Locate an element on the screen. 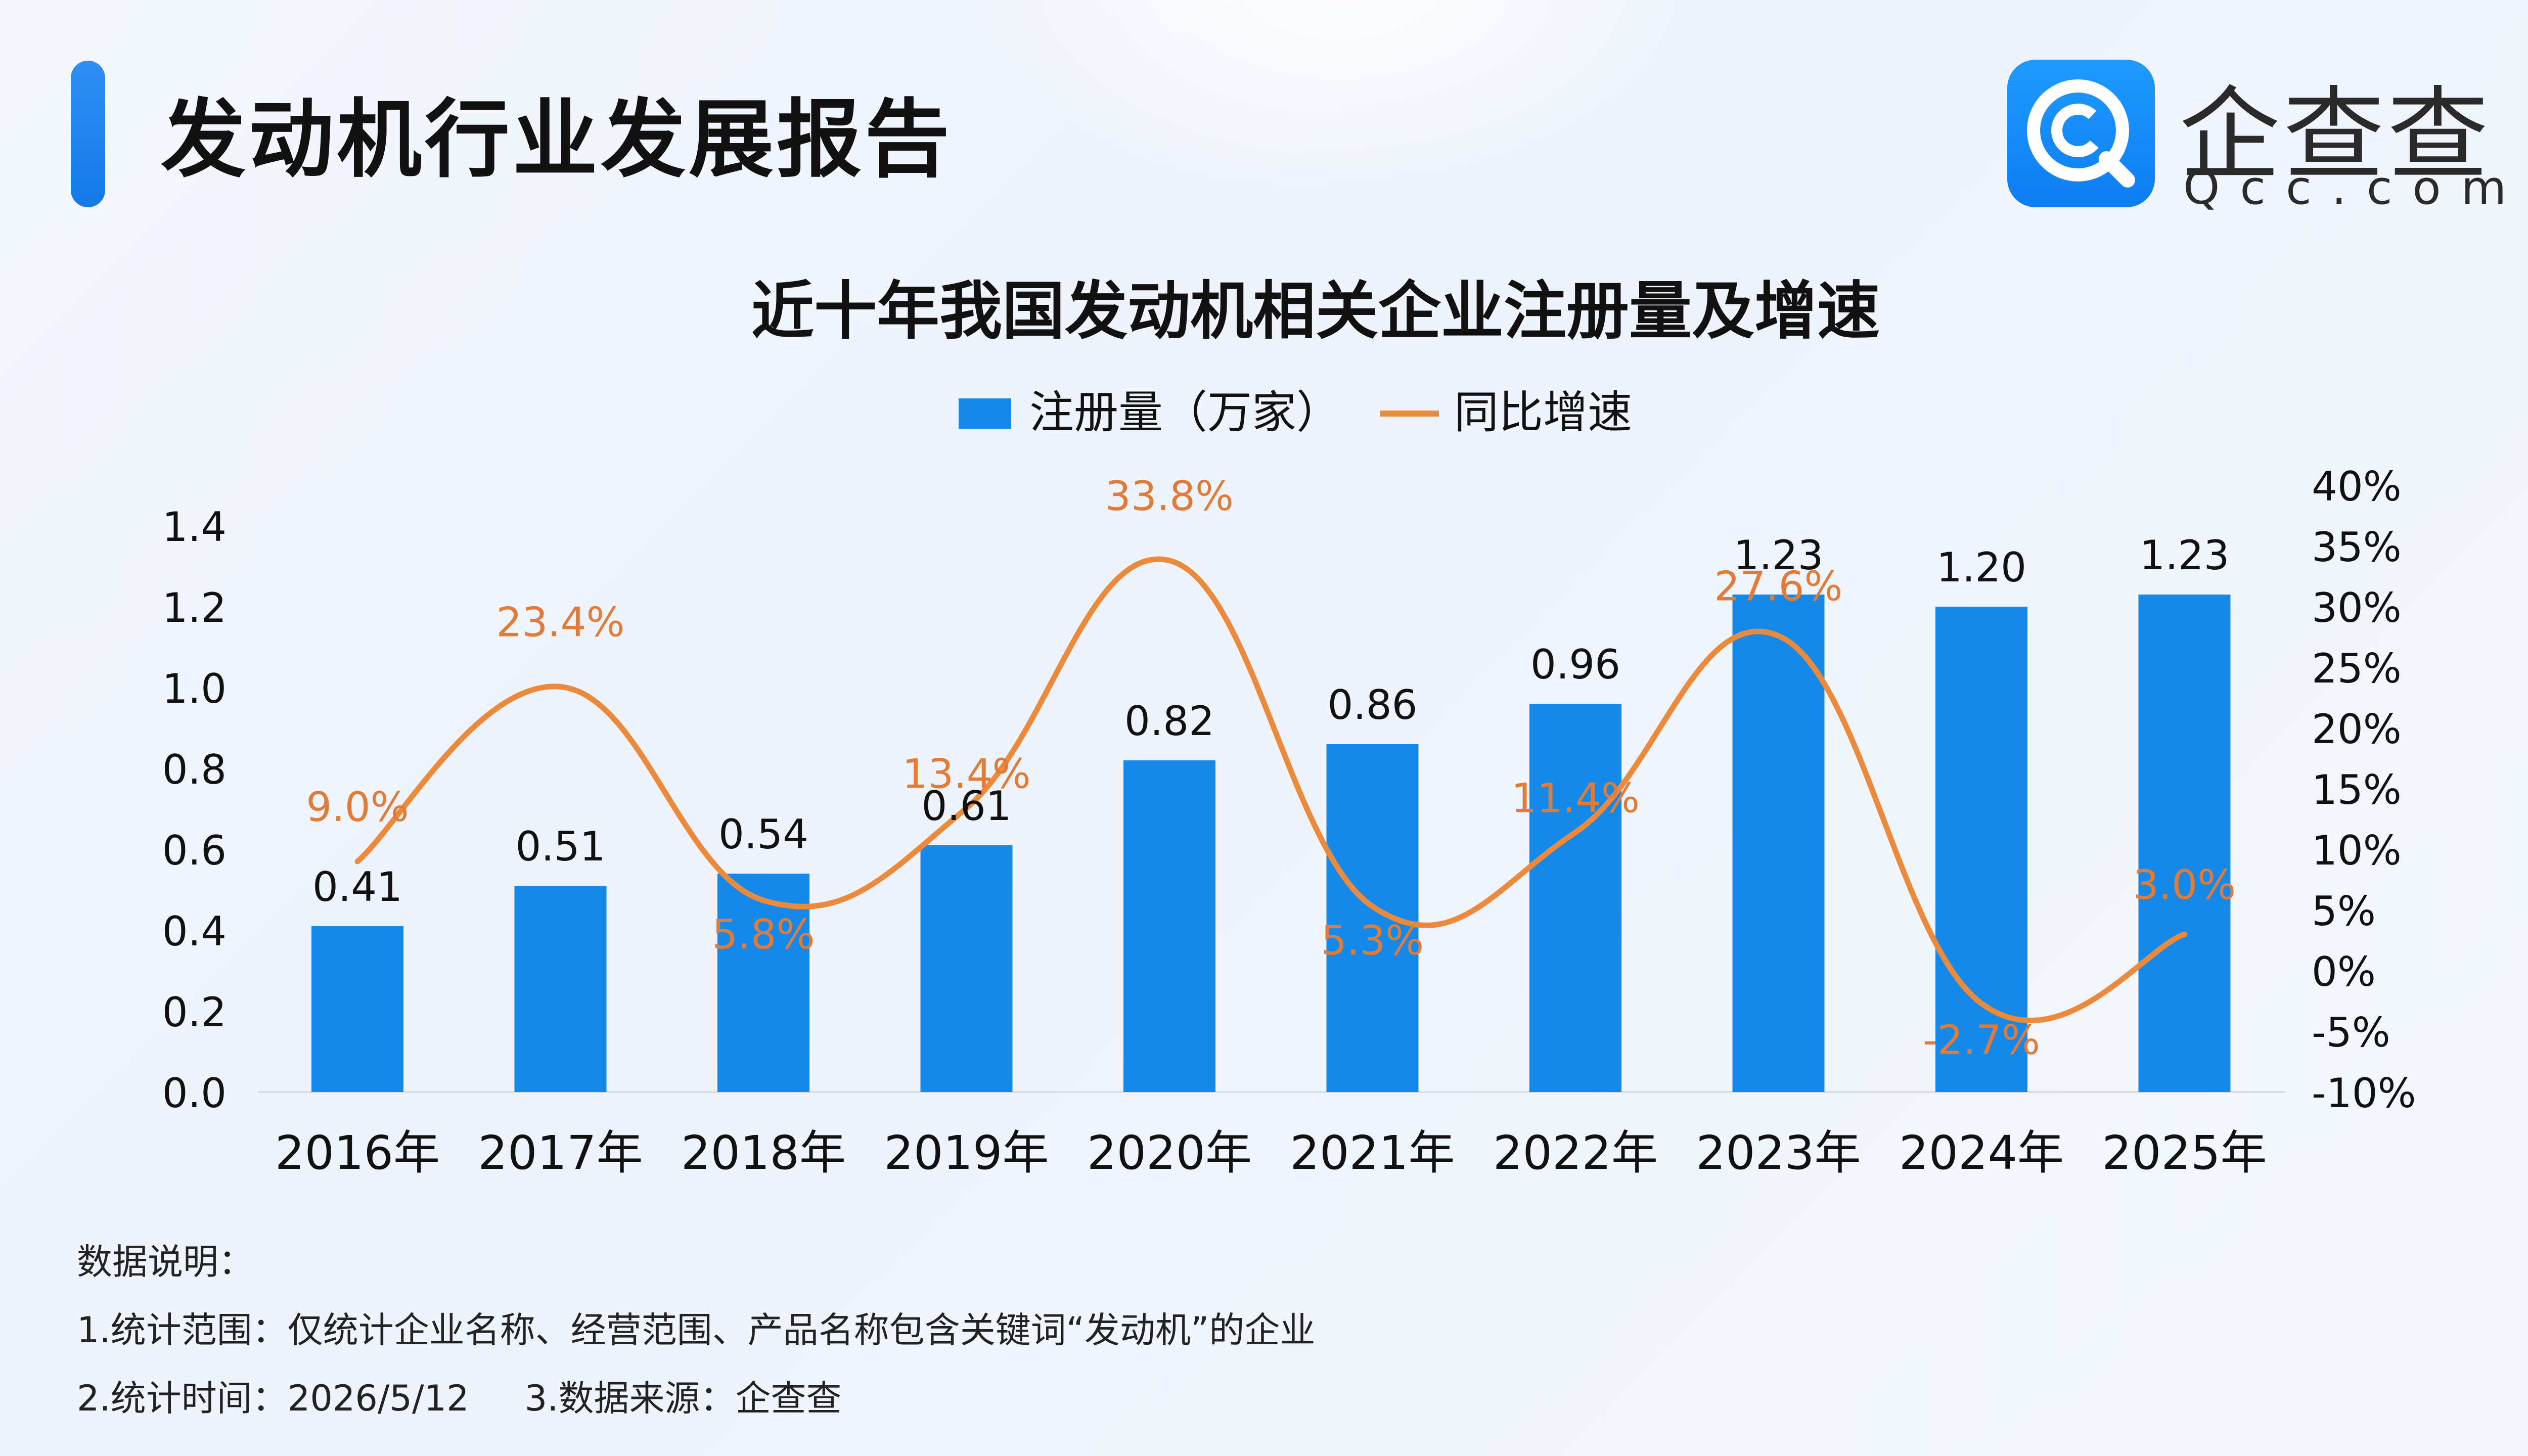 The height and width of the screenshot is (1456, 2528). line-value-label: 23.4% is located at coordinates (560, 622).